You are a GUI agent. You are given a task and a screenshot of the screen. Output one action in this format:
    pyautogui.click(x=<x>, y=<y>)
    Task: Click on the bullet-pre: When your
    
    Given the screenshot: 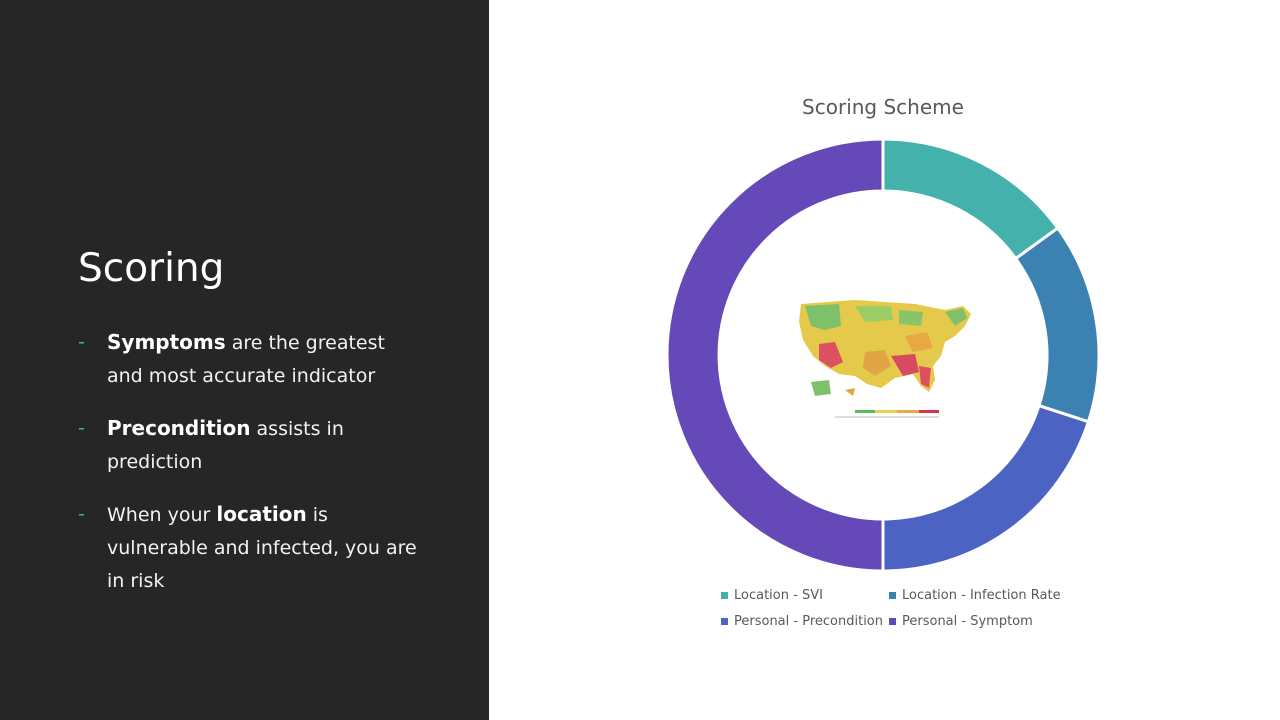 What is the action you would take?
    pyautogui.click(x=162, y=515)
    